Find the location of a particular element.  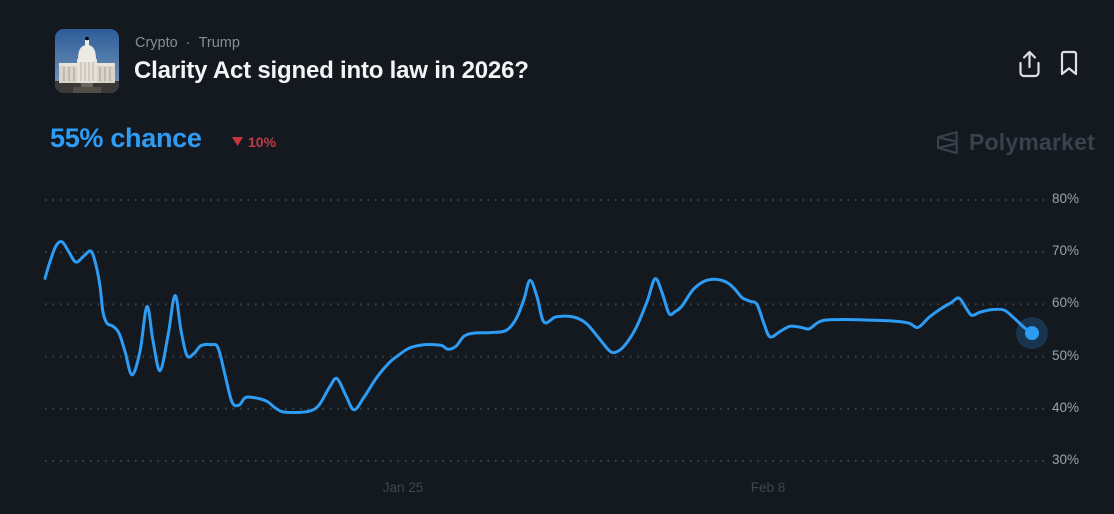

x-axis-tick-label: Feb 8 is located at coordinates (768, 487).